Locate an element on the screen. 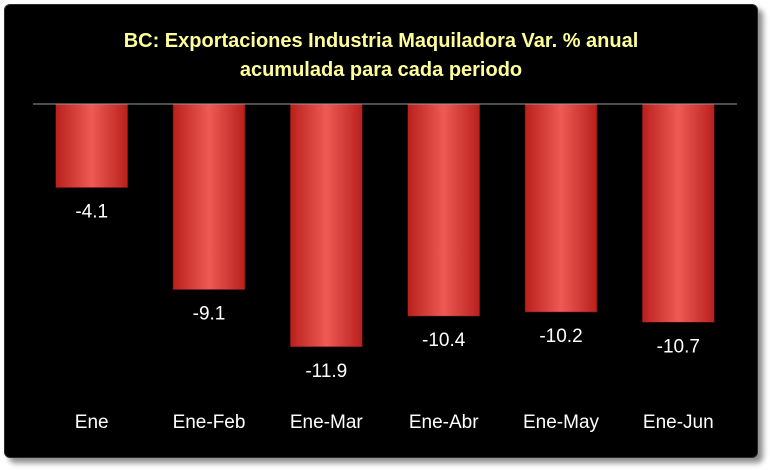 The image size is (770, 470). data-label: -9.1 is located at coordinates (209, 314).